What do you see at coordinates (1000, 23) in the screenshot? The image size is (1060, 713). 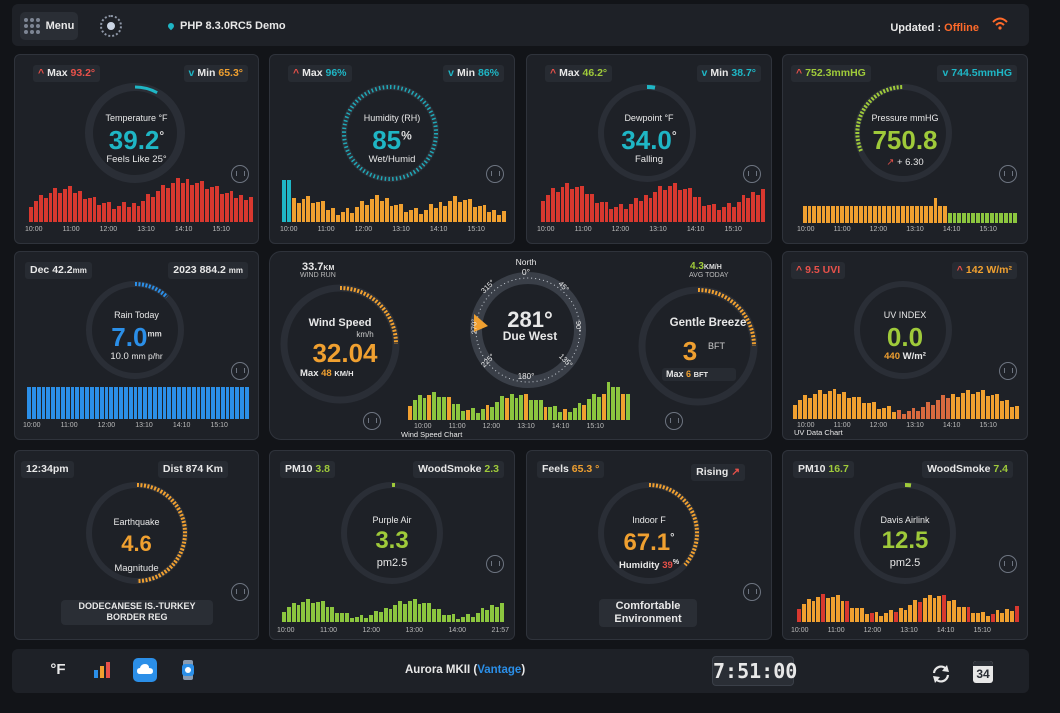 I see `wifi-icon` at bounding box center [1000, 23].